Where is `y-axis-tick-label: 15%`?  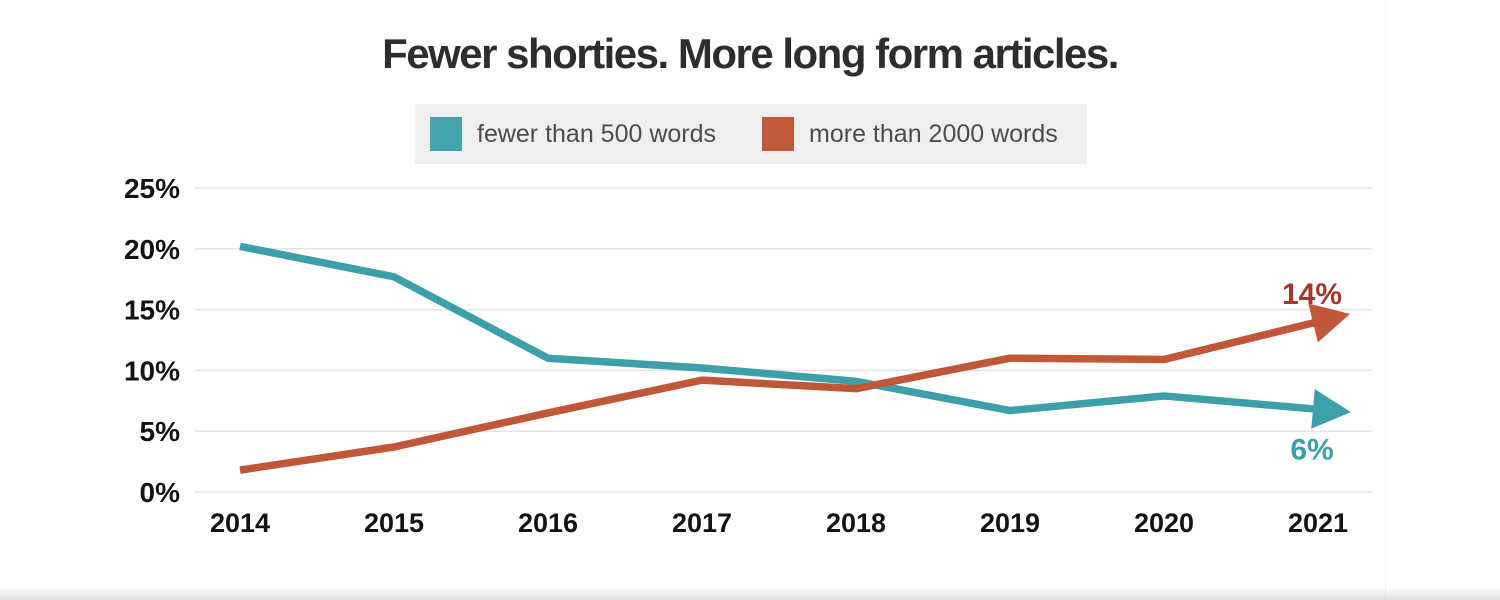 y-axis-tick-label: 15% is located at coordinates (152, 310).